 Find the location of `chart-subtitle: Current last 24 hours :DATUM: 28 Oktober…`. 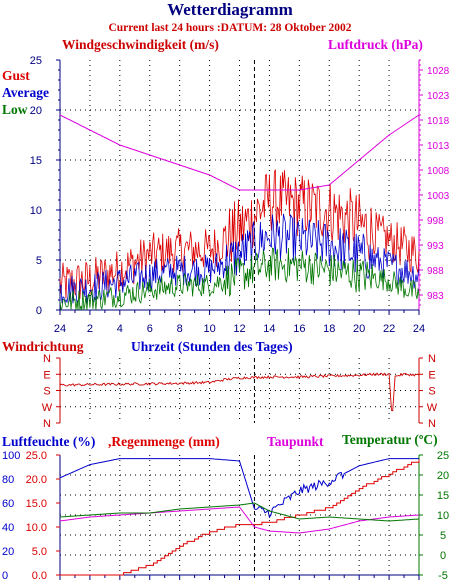

chart-subtitle: Current last 24 hours :DATUM: 28 Oktober… is located at coordinates (229, 28).